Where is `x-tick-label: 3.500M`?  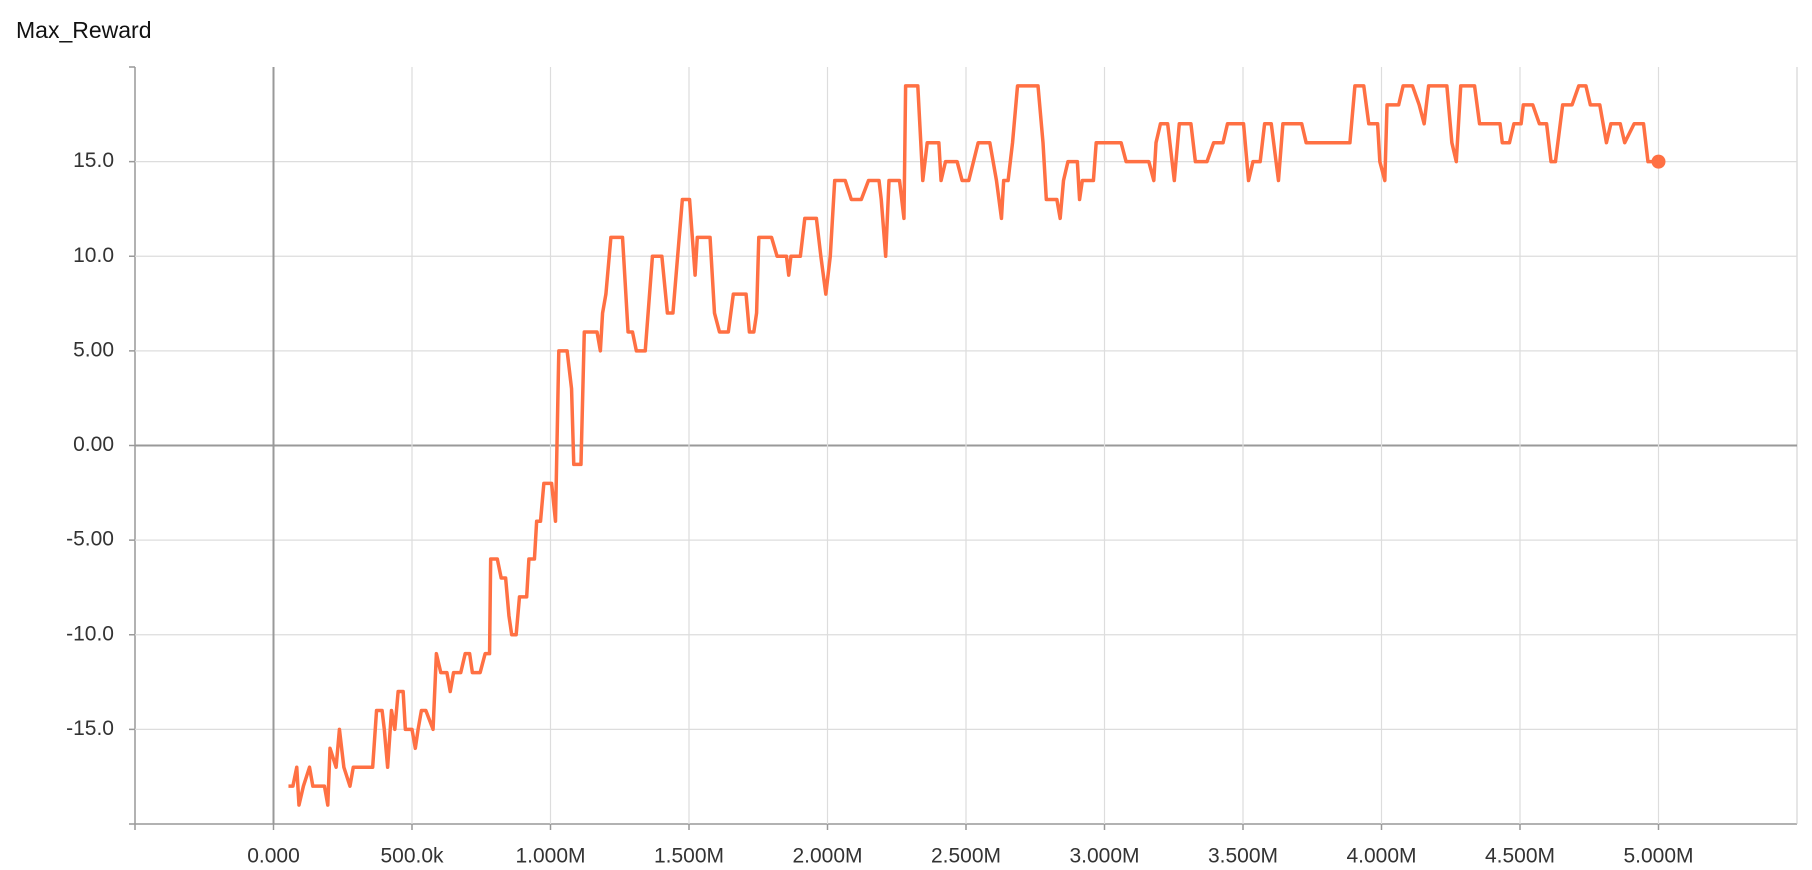 x-tick-label: 3.500M is located at coordinates (1243, 856).